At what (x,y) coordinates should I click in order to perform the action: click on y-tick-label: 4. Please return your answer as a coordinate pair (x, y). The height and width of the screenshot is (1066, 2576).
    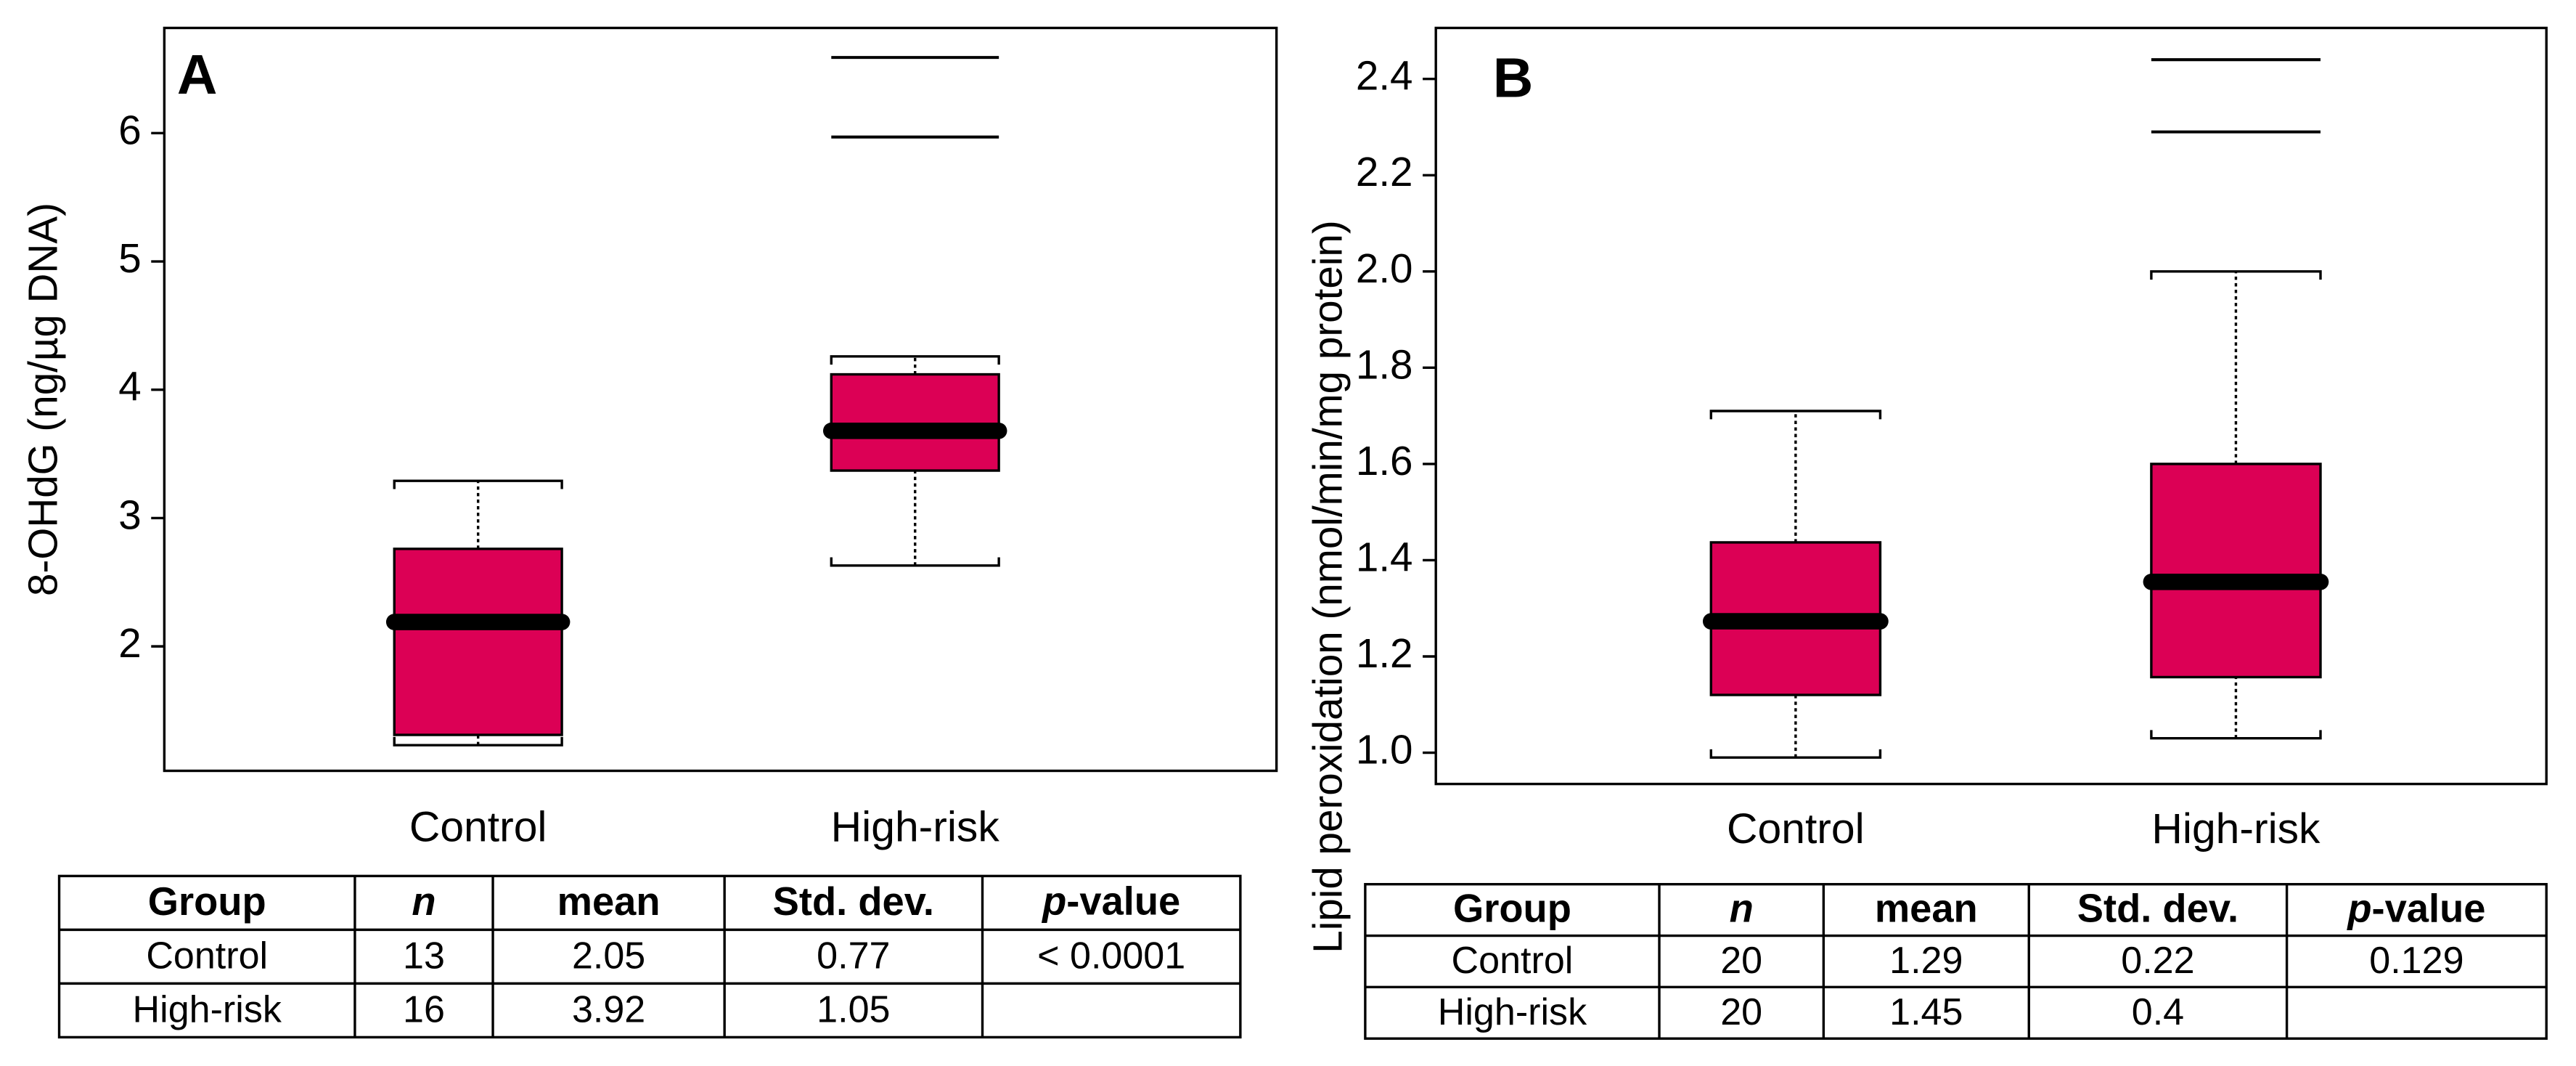
    Looking at the image, I should click on (130, 387).